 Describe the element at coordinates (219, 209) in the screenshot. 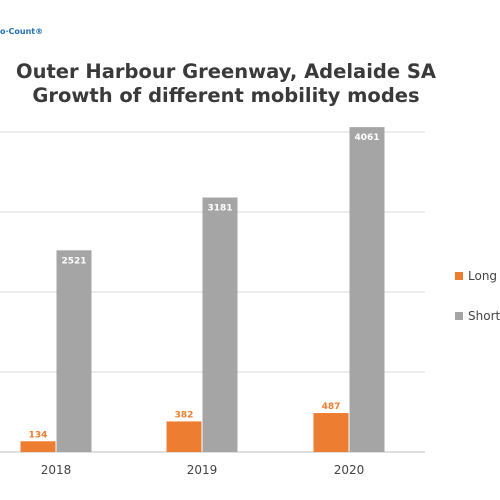

I see `data-label-short-2019: 3181` at that location.